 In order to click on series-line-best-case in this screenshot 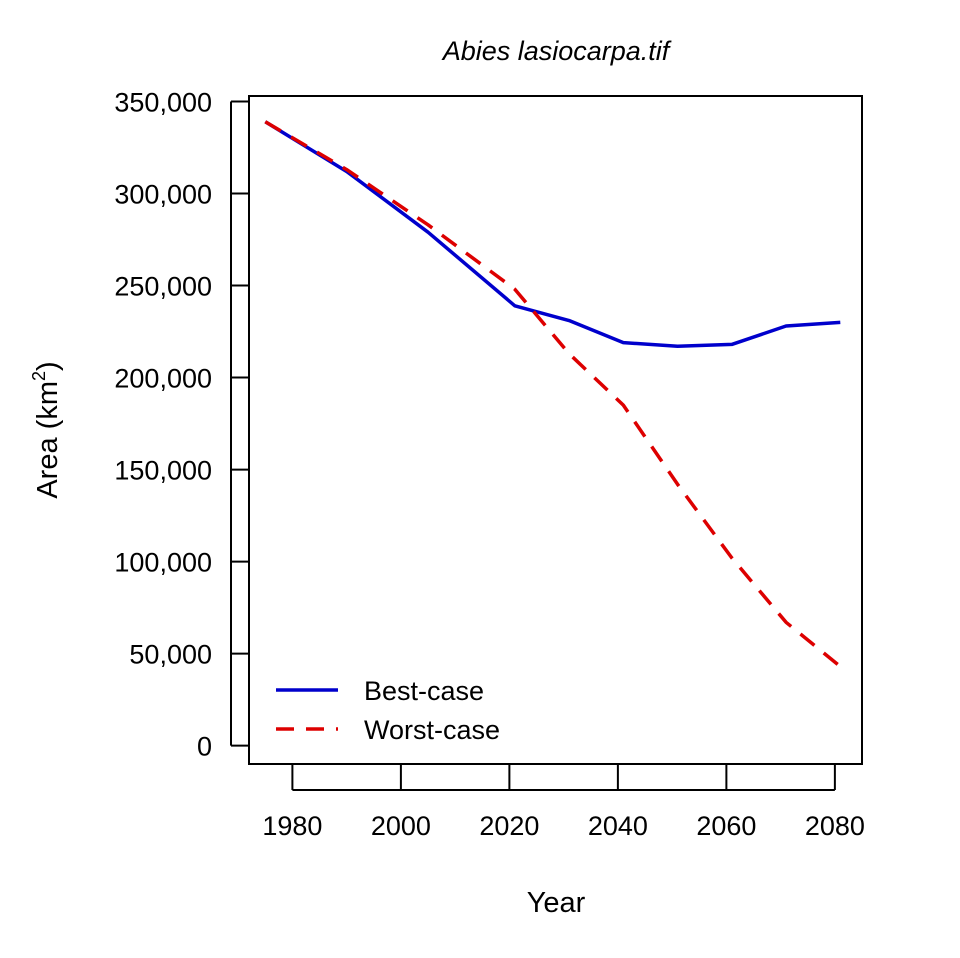, I will do `click(552, 234)`.